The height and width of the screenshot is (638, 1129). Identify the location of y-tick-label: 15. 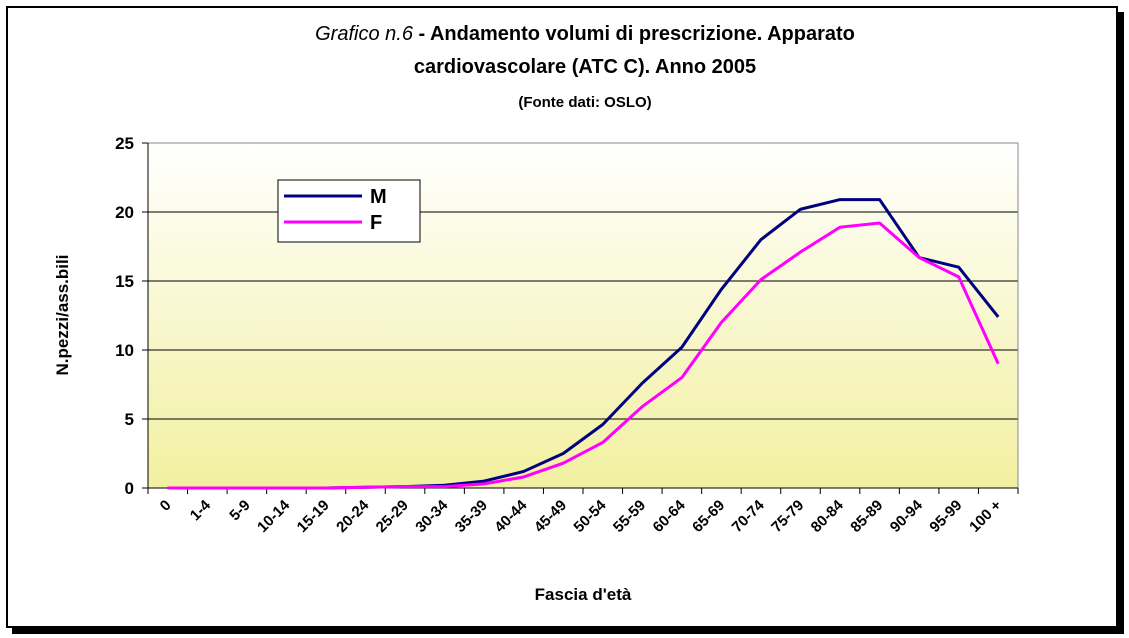
(124, 281).